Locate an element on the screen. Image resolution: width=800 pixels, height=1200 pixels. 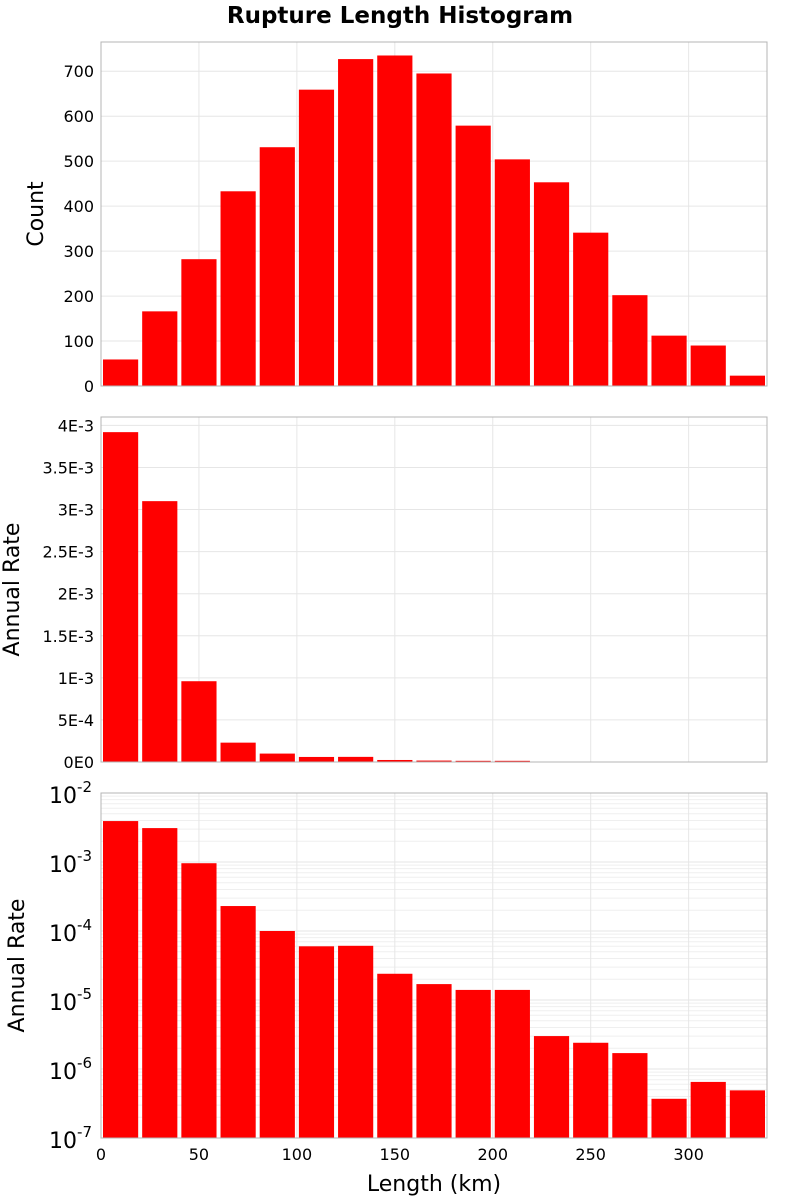
y-tick-label: 10⁻⁴ is located at coordinates (70, 931).